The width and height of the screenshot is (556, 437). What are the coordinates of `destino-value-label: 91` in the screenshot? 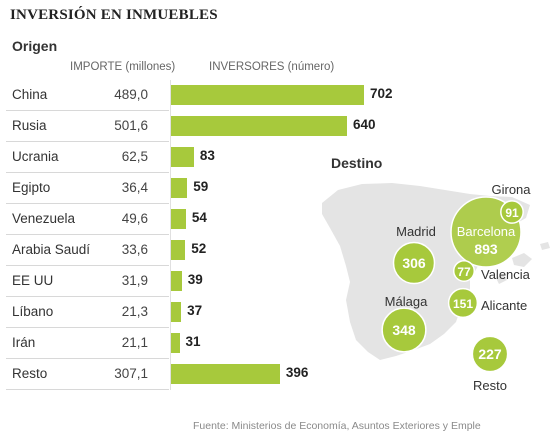 It's located at (512, 213).